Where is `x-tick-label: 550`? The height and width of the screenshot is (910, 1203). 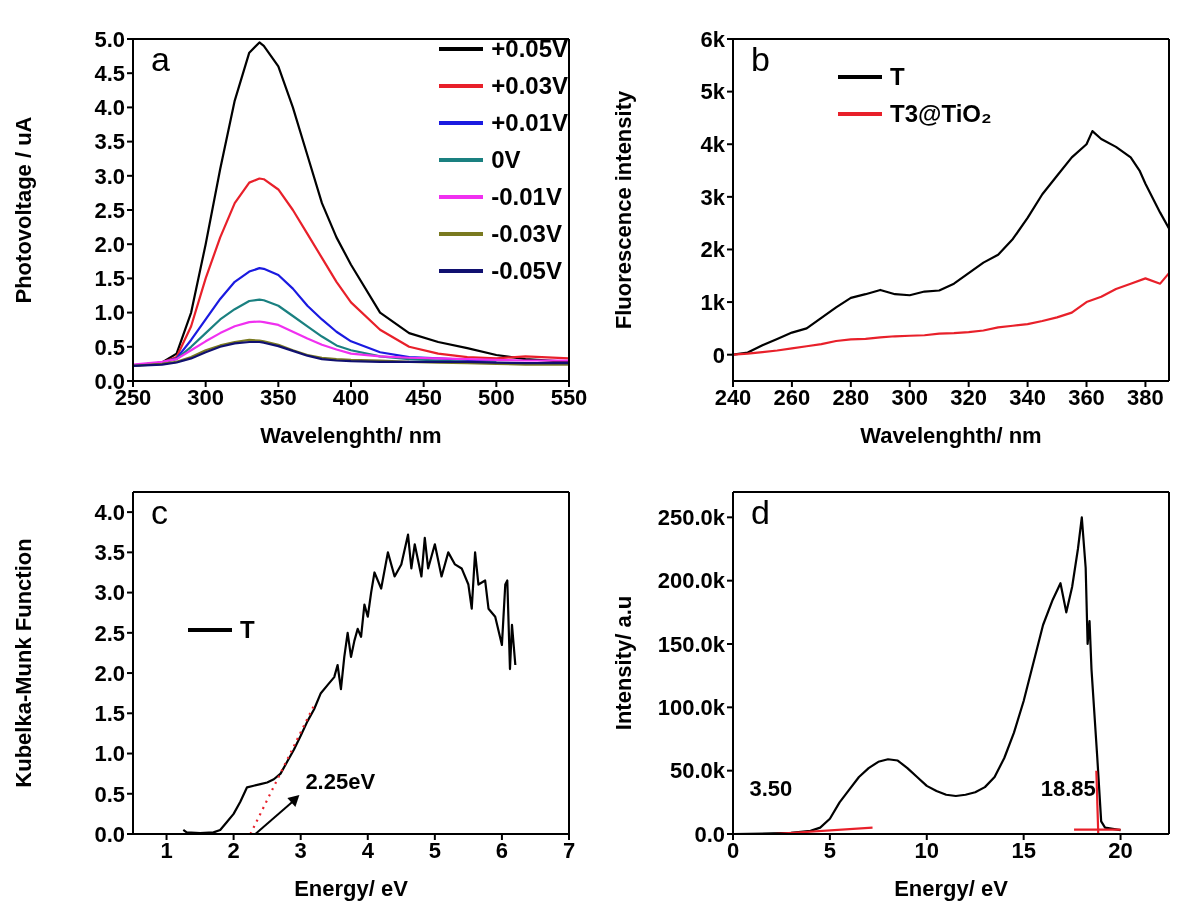 x-tick-label: 550 is located at coordinates (569, 397).